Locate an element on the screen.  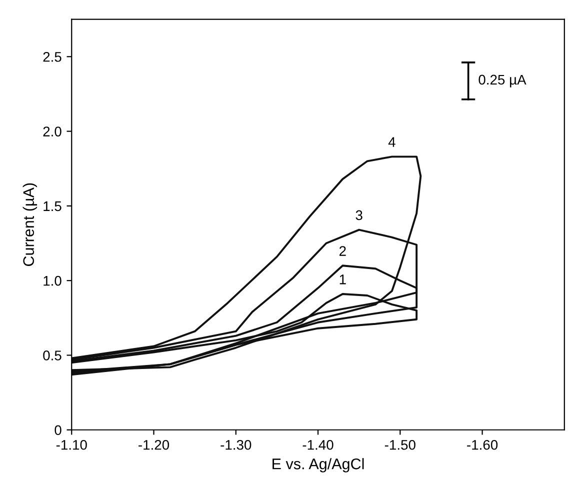
x-tick-label: -1.50 is located at coordinates (400, 445).